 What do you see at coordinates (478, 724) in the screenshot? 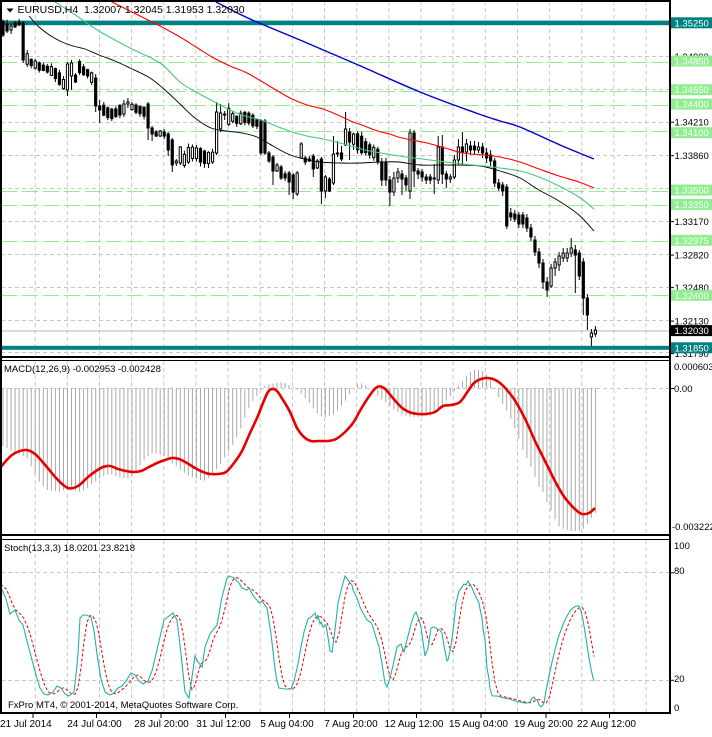
I see `svg-text: 15 Aug 04:00` at bounding box center [478, 724].